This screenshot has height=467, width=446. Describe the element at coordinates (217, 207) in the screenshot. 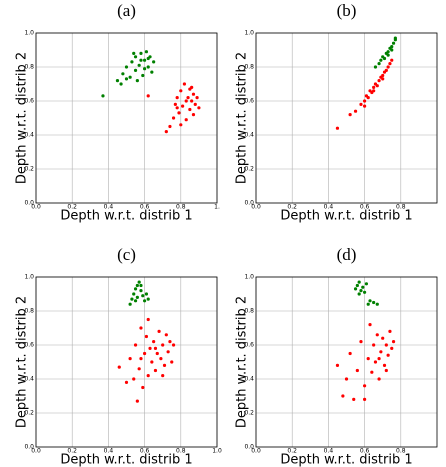

I see `x-tick-label: 1.` at that location.